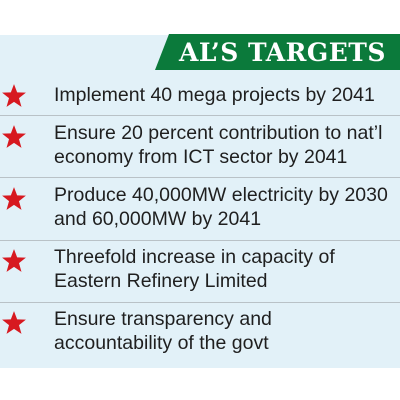  I want to click on item-line: Implement 40 mega projects by 2041, so click(214, 95).